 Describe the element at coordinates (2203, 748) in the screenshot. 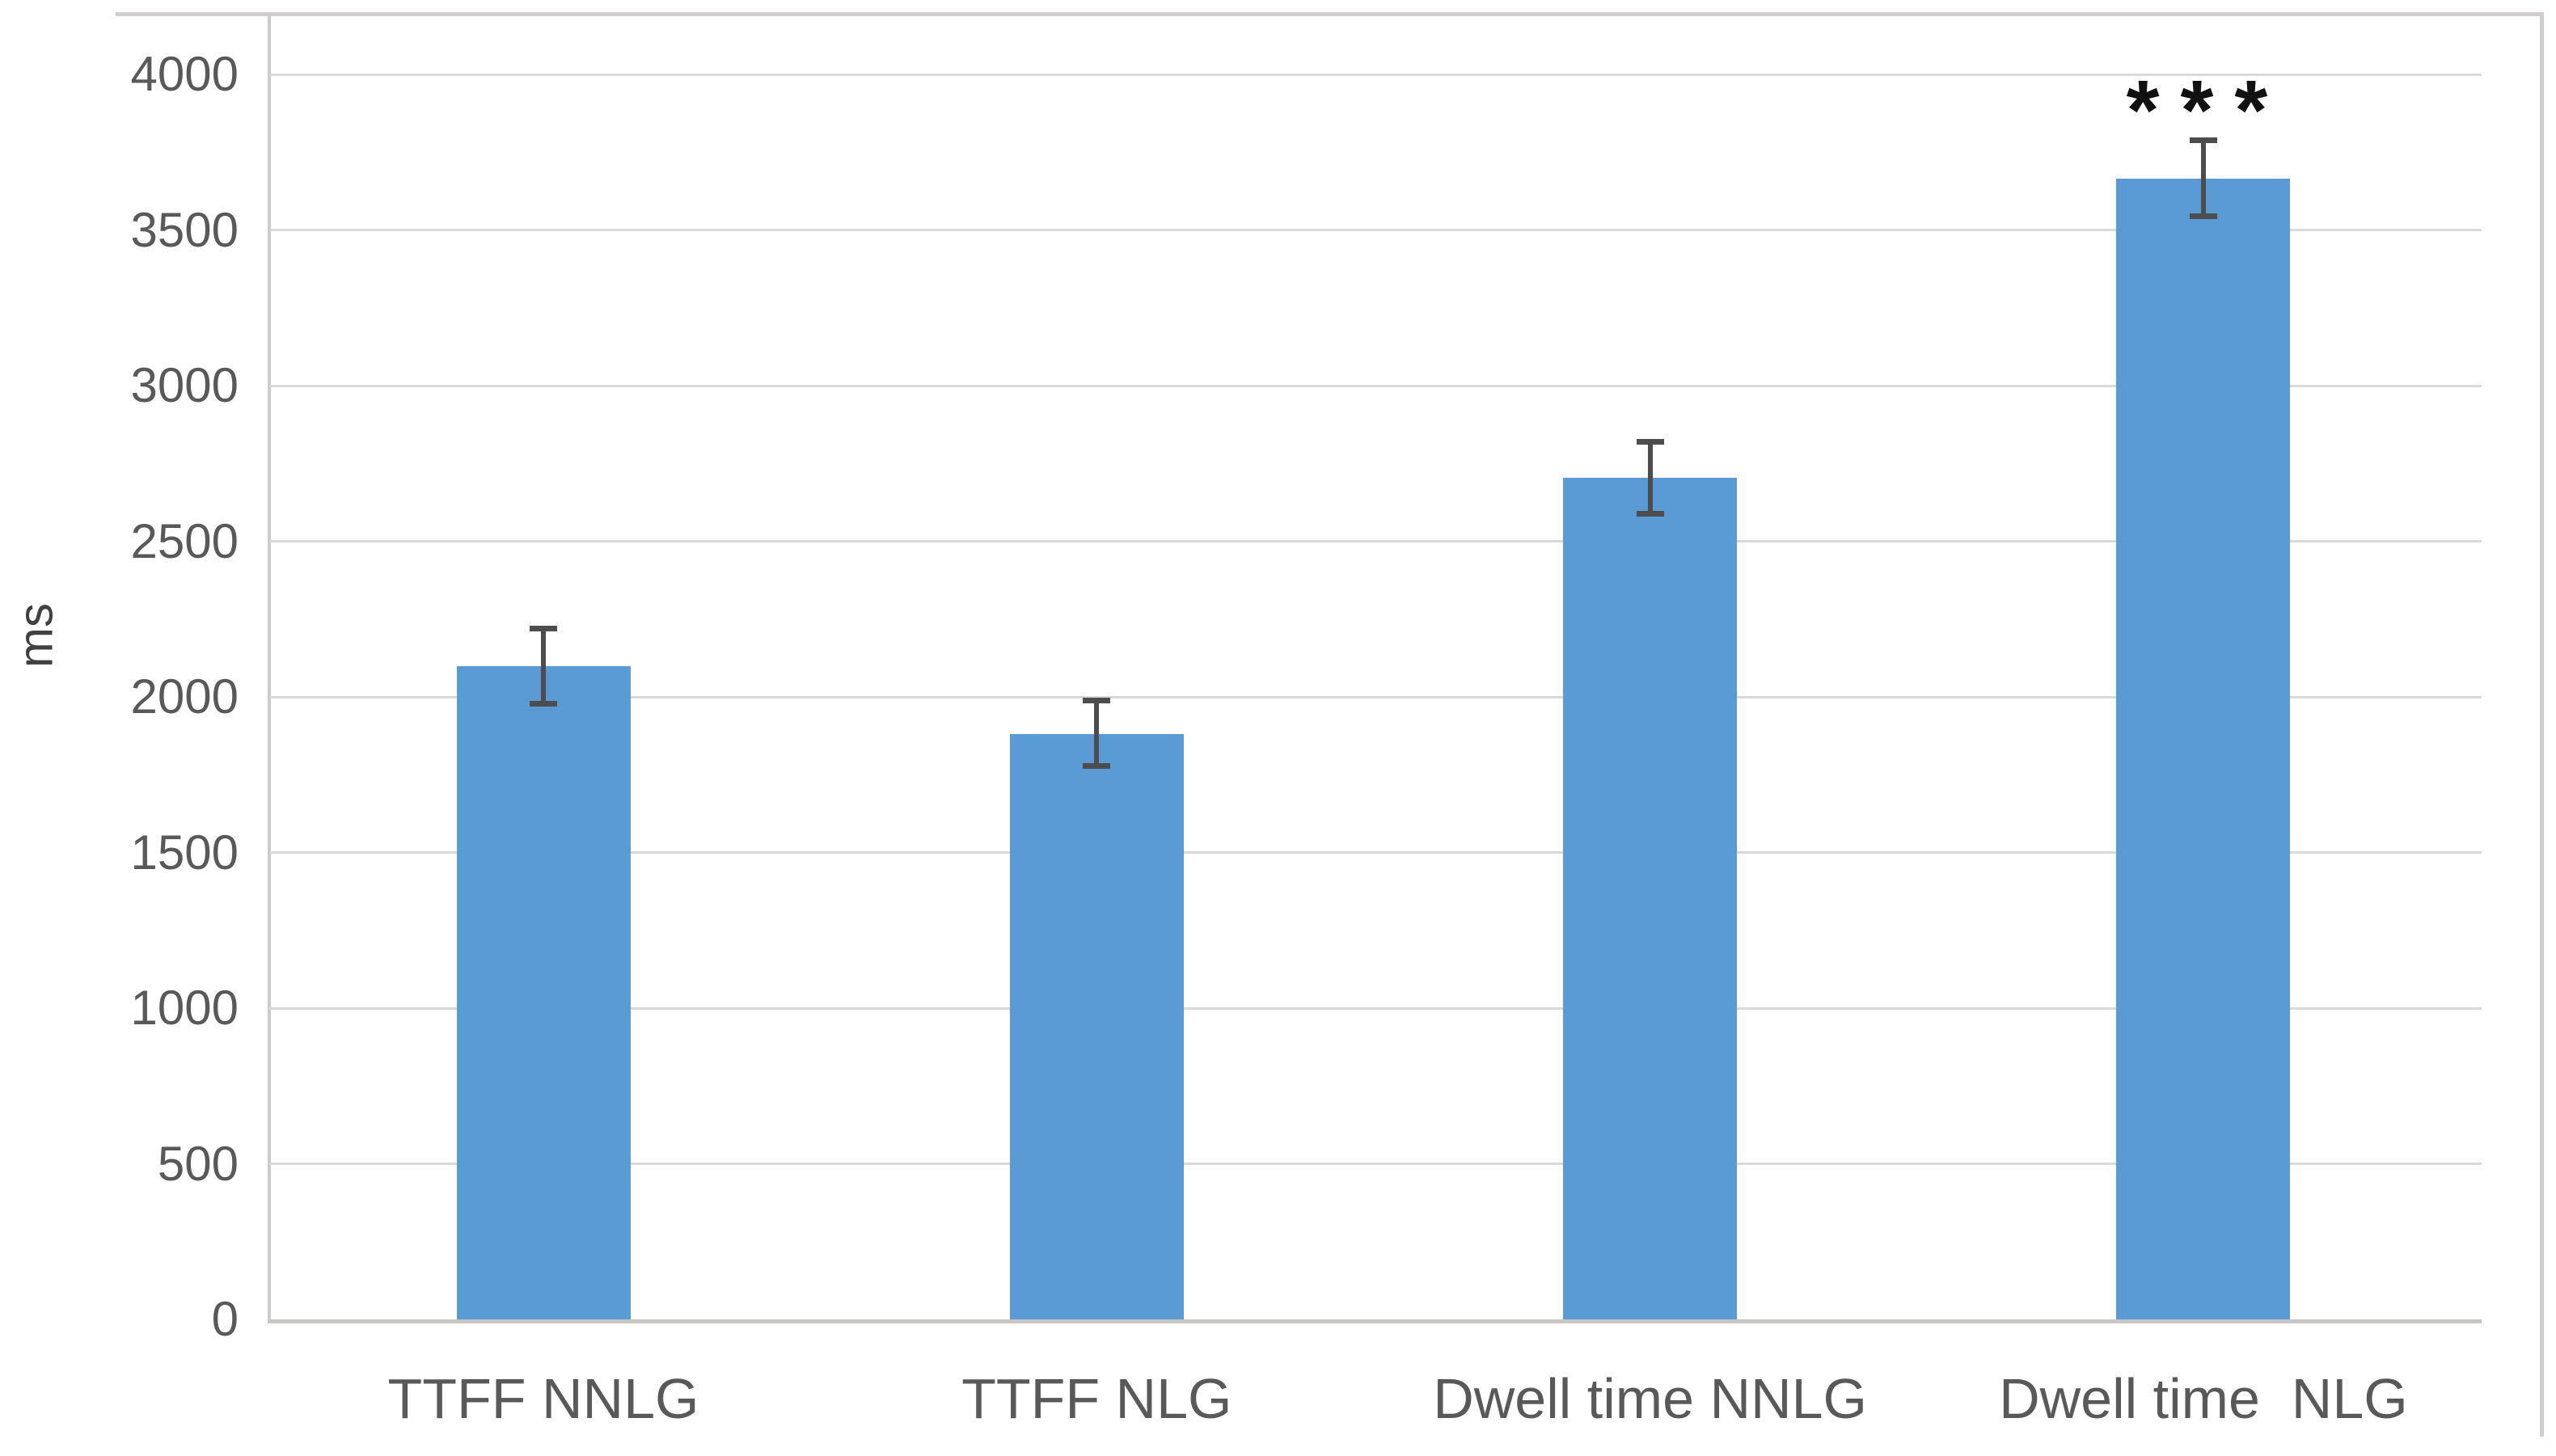

I see `bar-dwell-time-nlg` at that location.